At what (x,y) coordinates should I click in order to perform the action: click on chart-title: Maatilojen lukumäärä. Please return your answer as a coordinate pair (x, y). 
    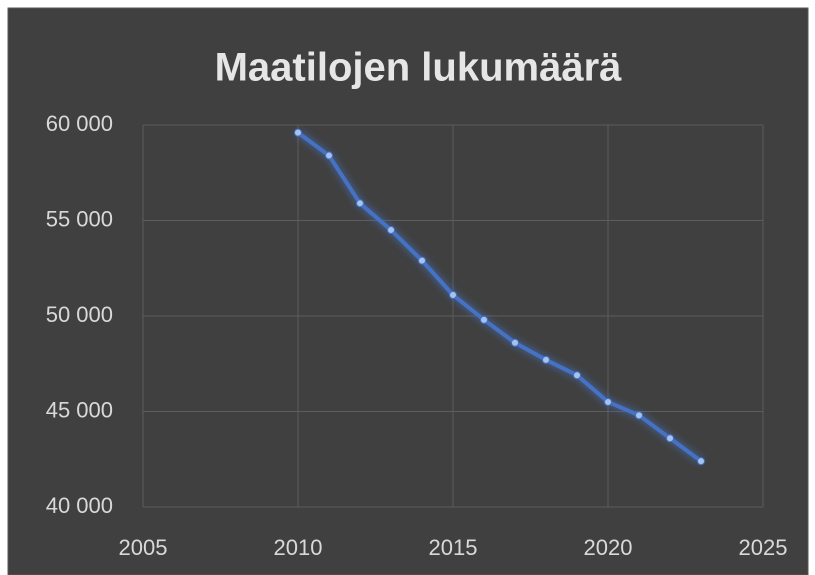
    Looking at the image, I should click on (419, 68).